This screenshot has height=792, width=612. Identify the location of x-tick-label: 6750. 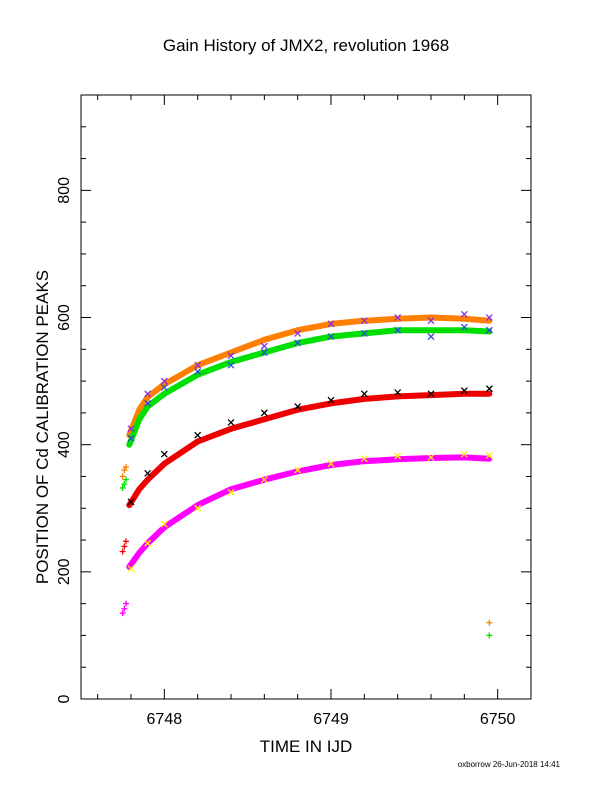
(498, 719).